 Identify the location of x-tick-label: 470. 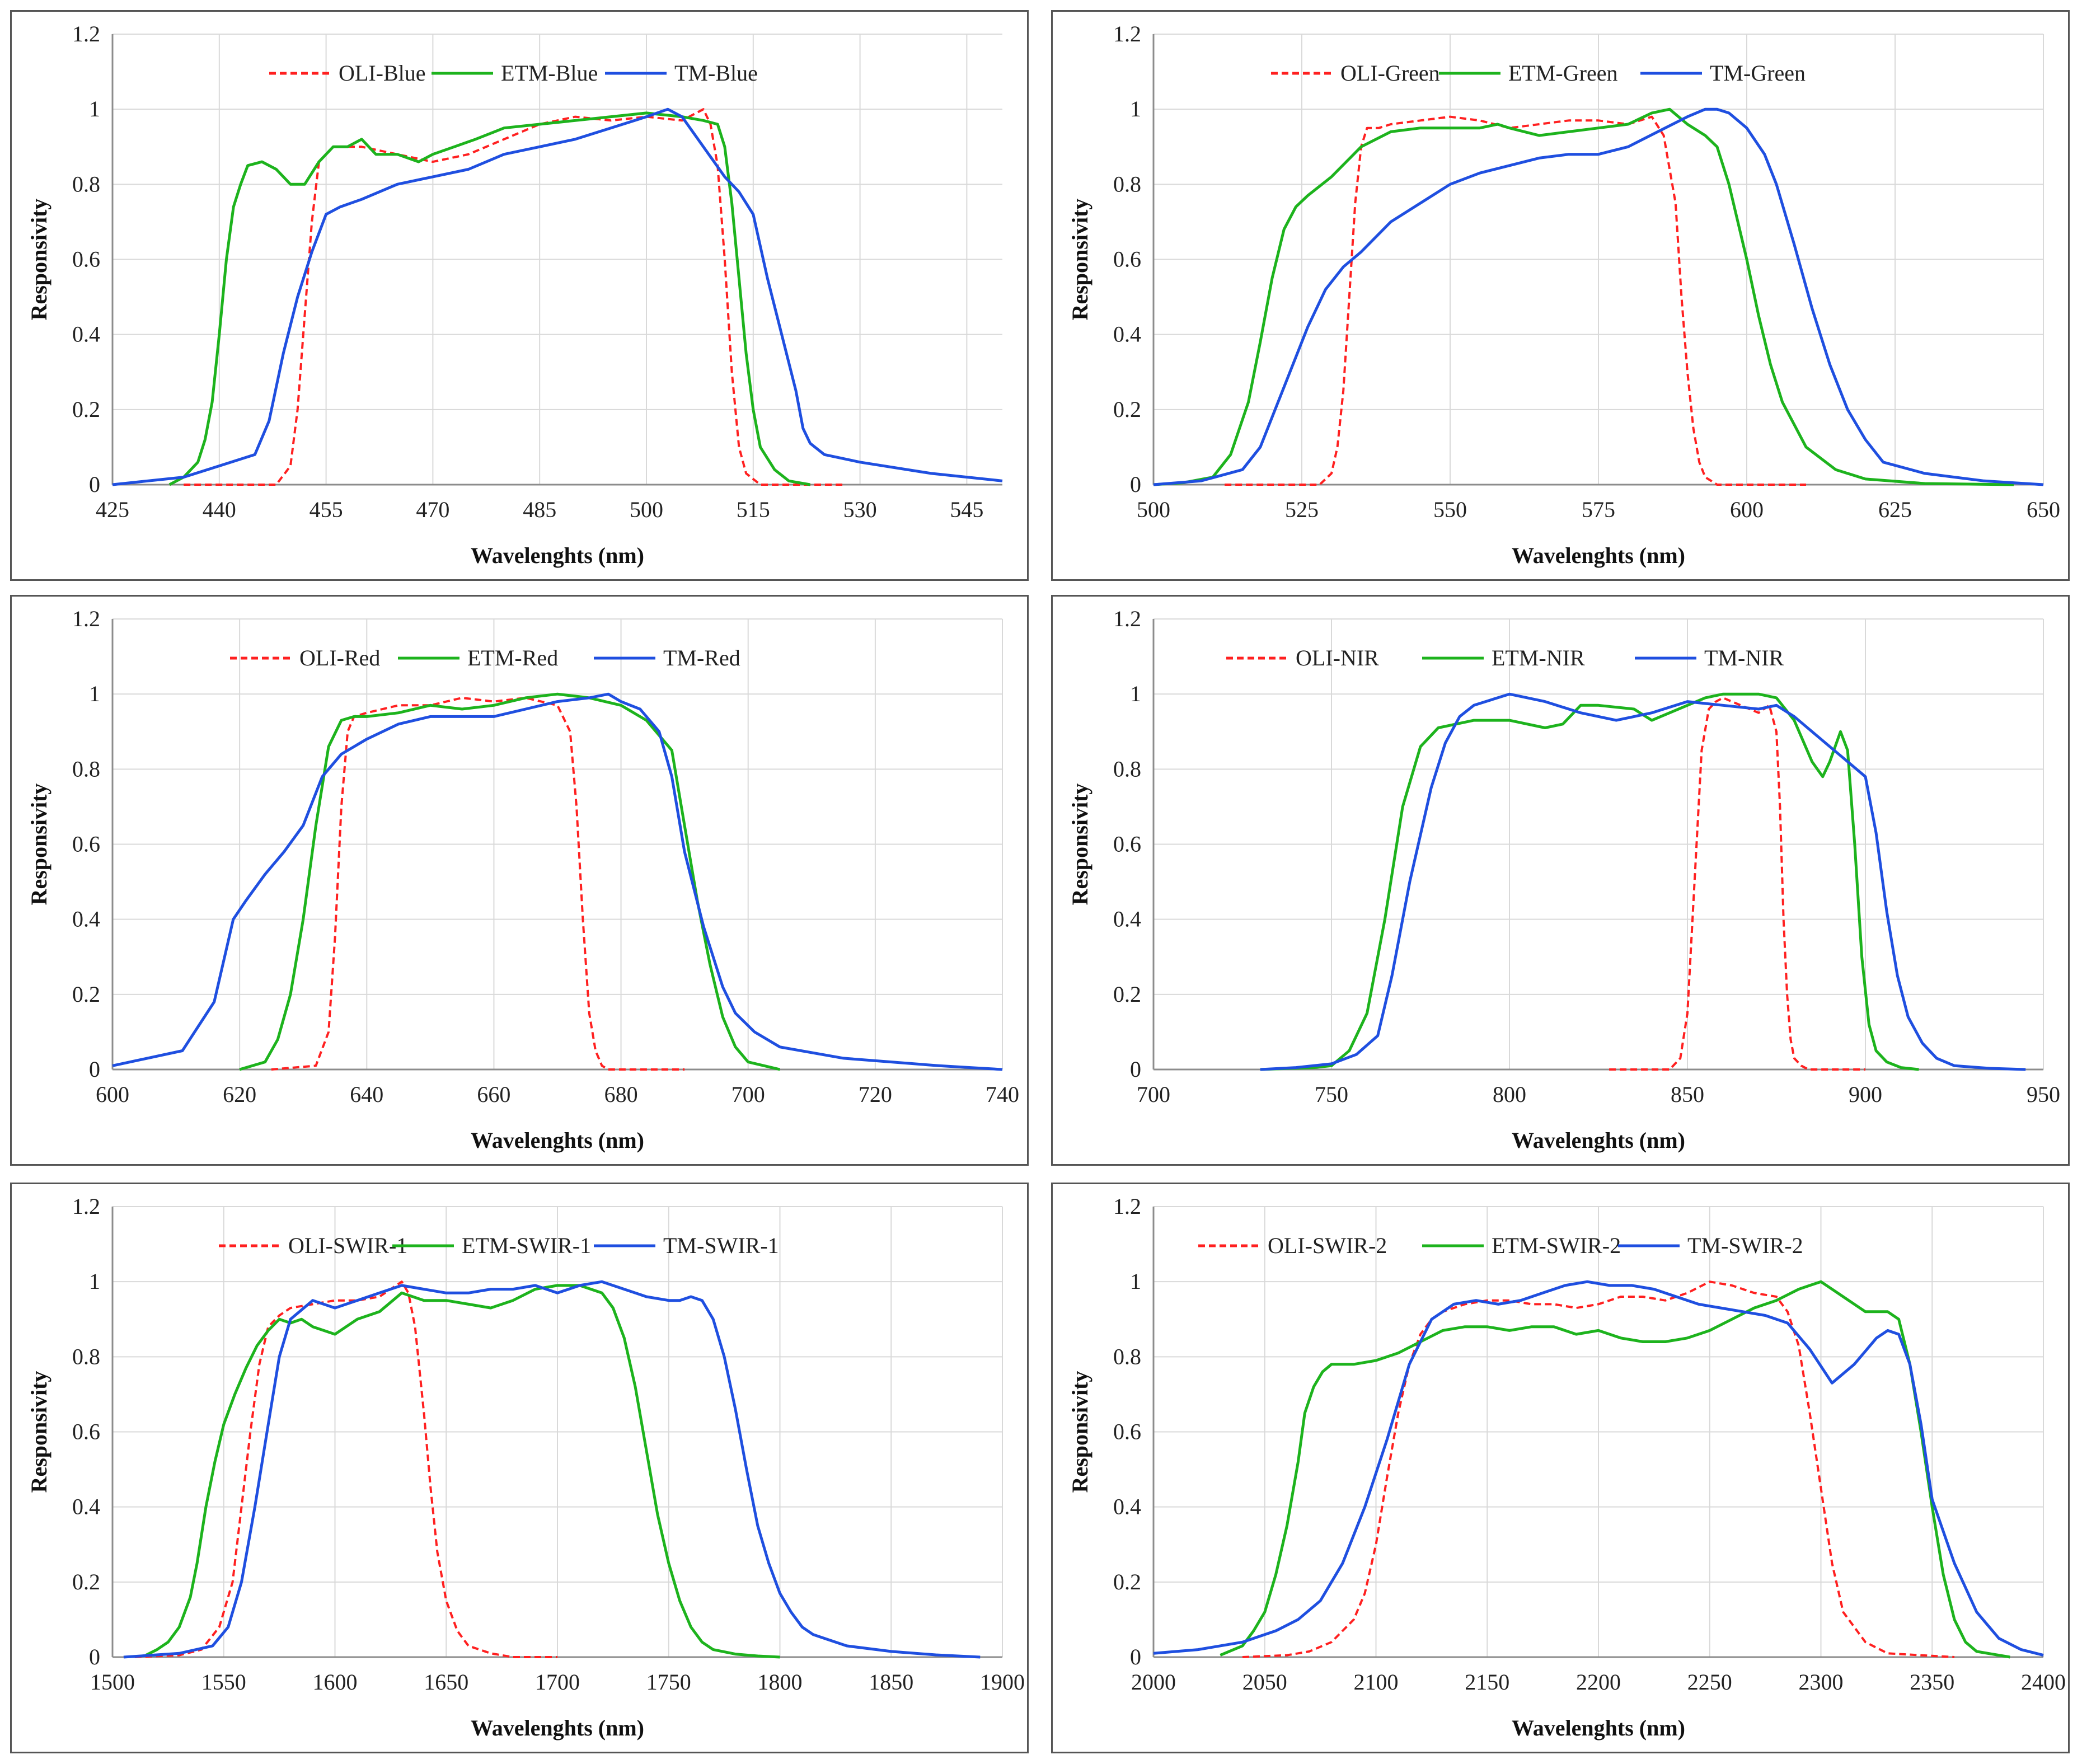
(432, 510).